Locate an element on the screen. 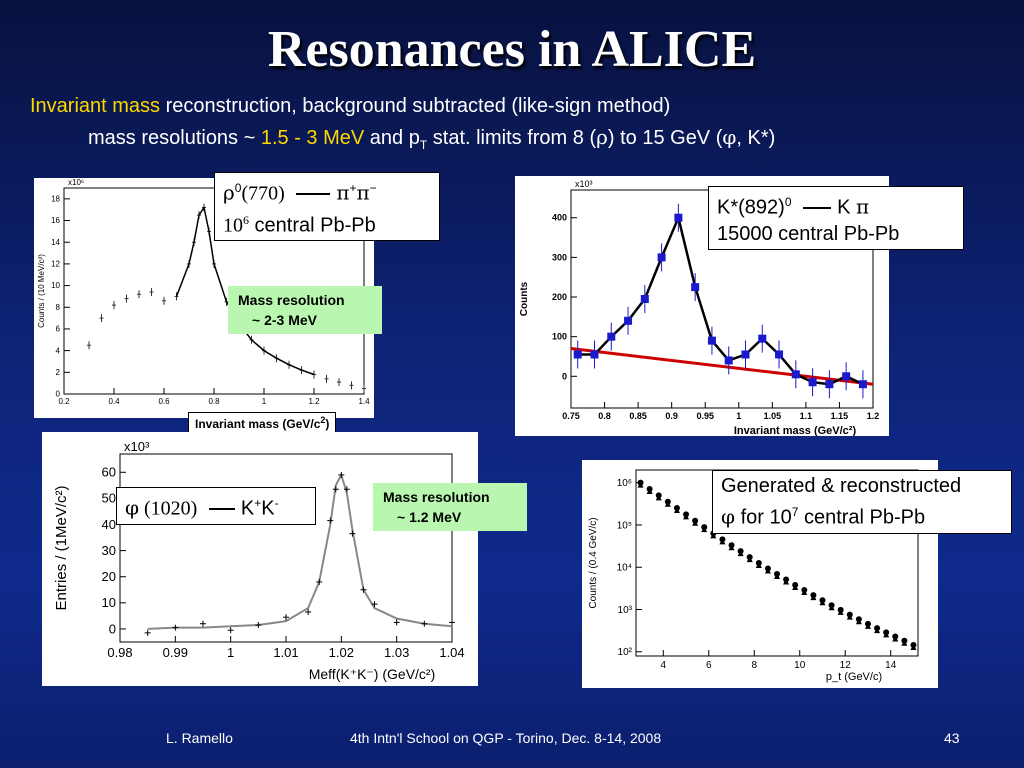  x-tick-label: 1.01 is located at coordinates (285, 652).